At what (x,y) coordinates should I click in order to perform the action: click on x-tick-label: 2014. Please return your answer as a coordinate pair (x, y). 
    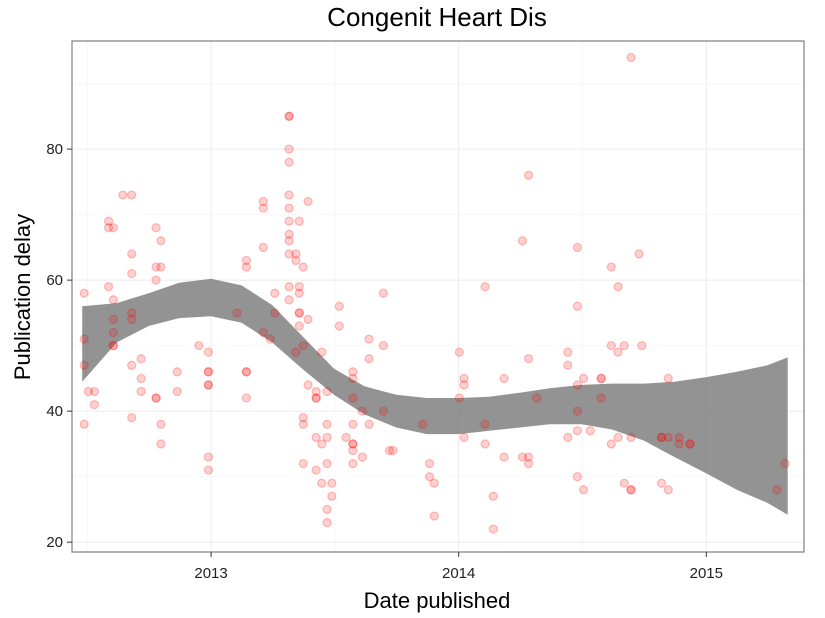
    Looking at the image, I should click on (458, 573).